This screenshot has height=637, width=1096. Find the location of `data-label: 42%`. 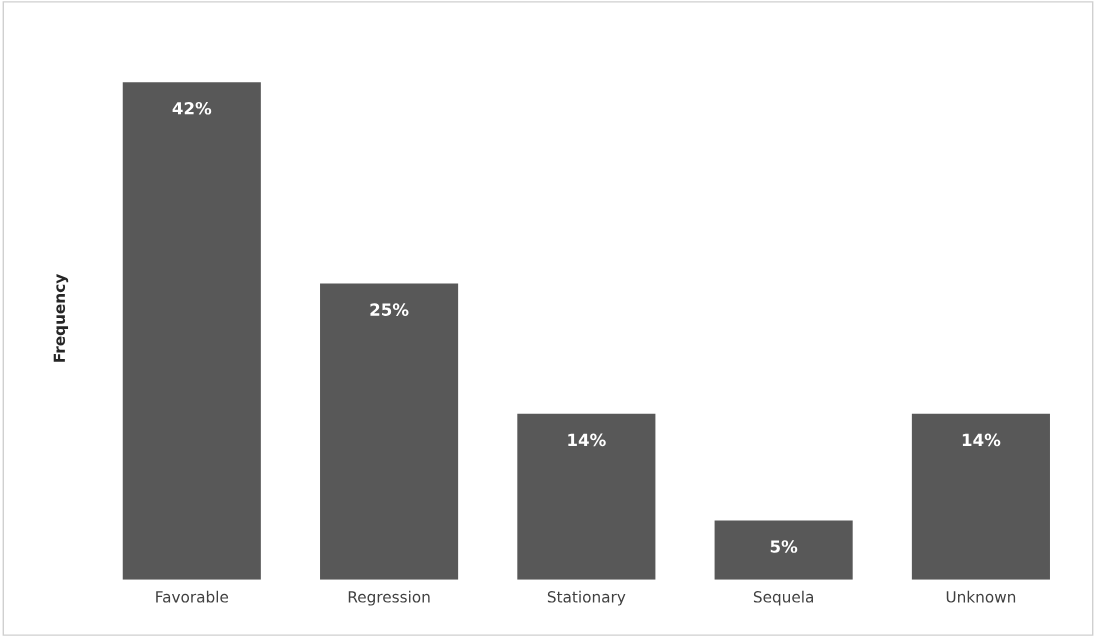

data-label: 42% is located at coordinates (192, 108).